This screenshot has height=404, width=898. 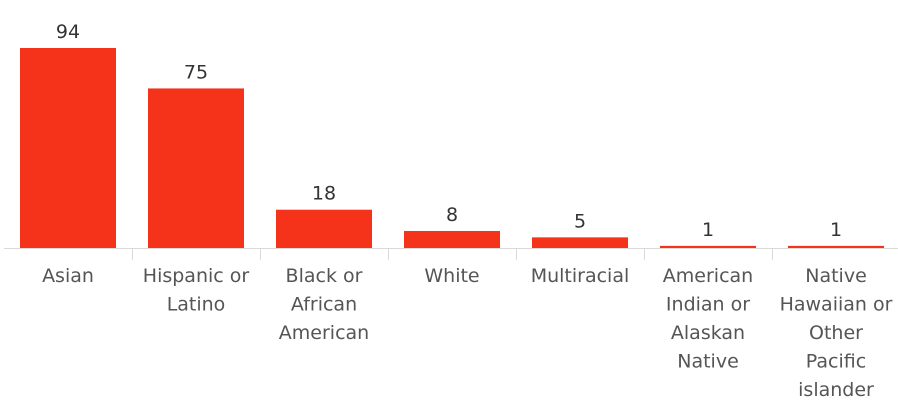 What do you see at coordinates (324, 304) in the screenshot?
I see `category-label: Black or African American` at bounding box center [324, 304].